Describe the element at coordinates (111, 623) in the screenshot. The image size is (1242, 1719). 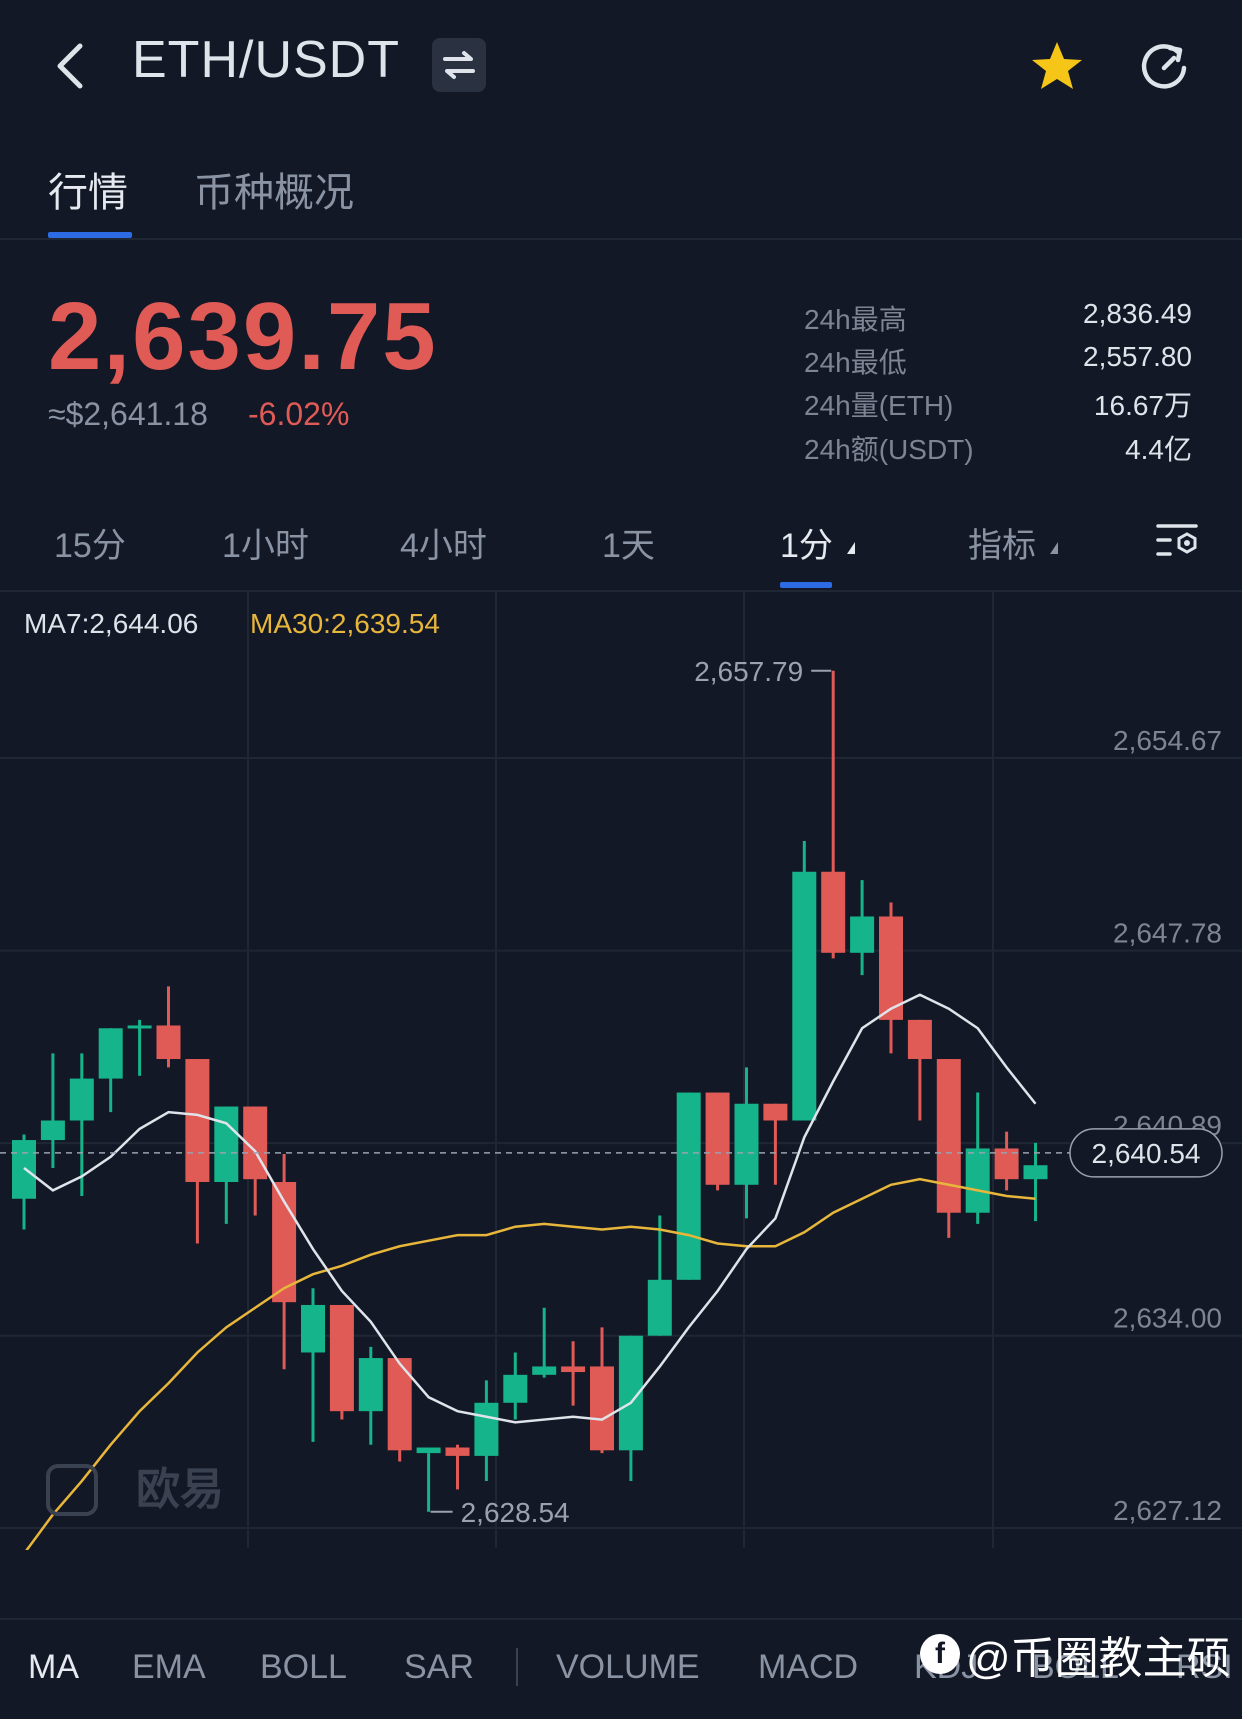
I see `ma7-legend: MA7:2,644.06` at that location.